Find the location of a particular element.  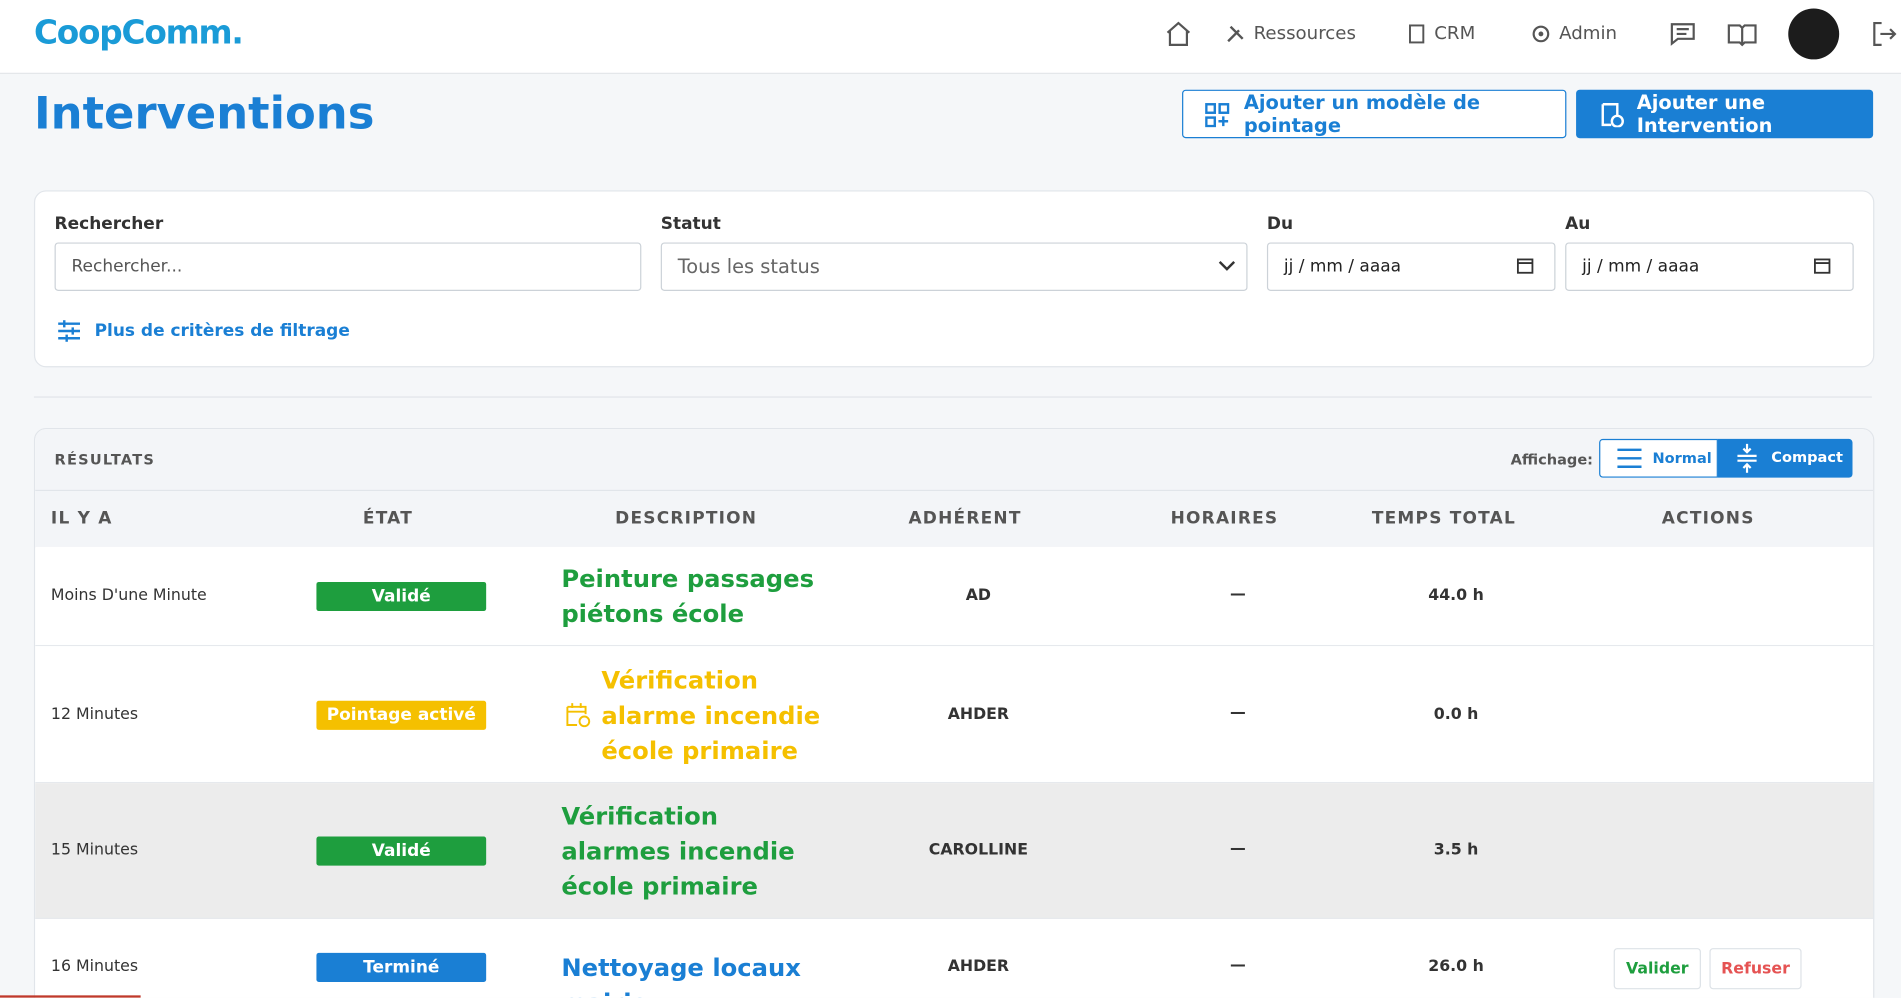

status-badge: Pointage activé is located at coordinates (401, 715).